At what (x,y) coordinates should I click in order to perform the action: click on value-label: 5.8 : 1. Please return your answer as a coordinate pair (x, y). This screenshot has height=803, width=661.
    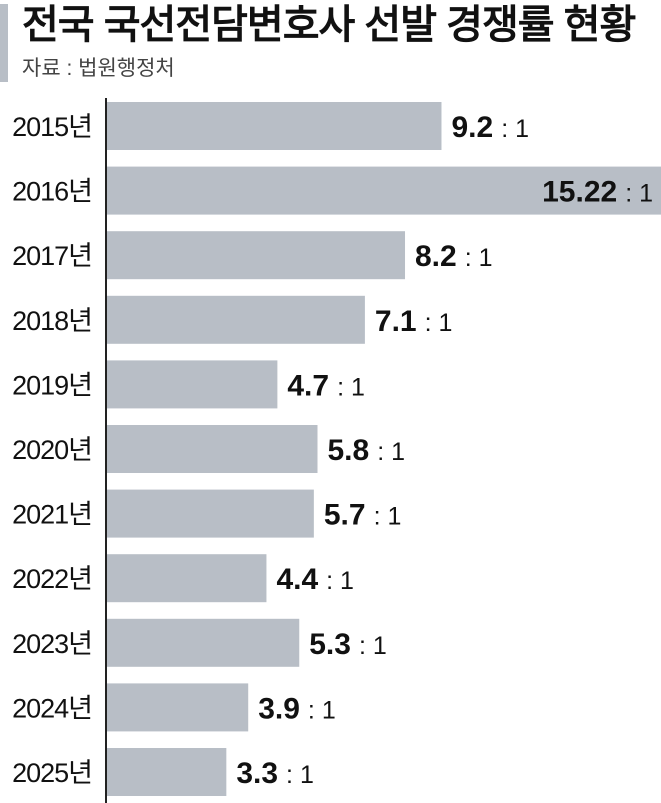
    Looking at the image, I should click on (366, 450).